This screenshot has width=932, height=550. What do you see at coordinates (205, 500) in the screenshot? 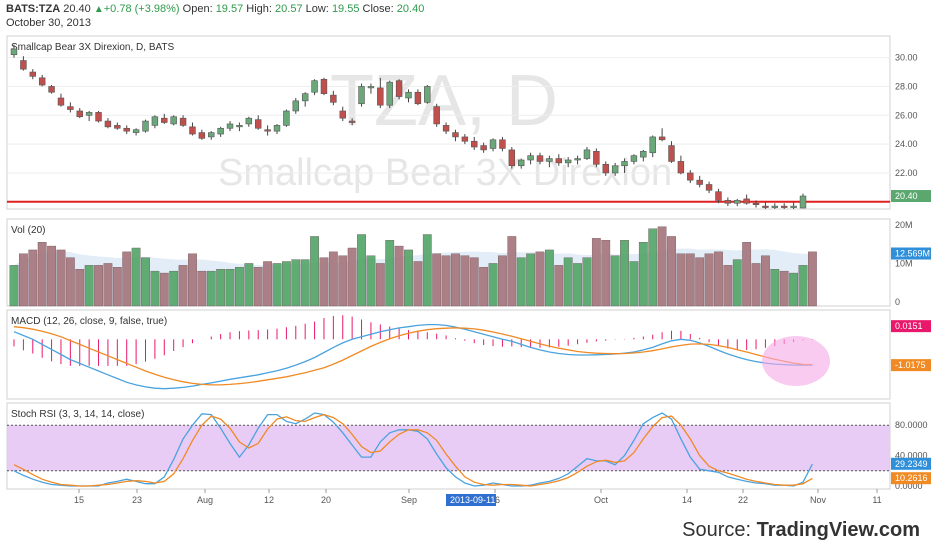
I see `time-axis-tick: Aug` at bounding box center [205, 500].